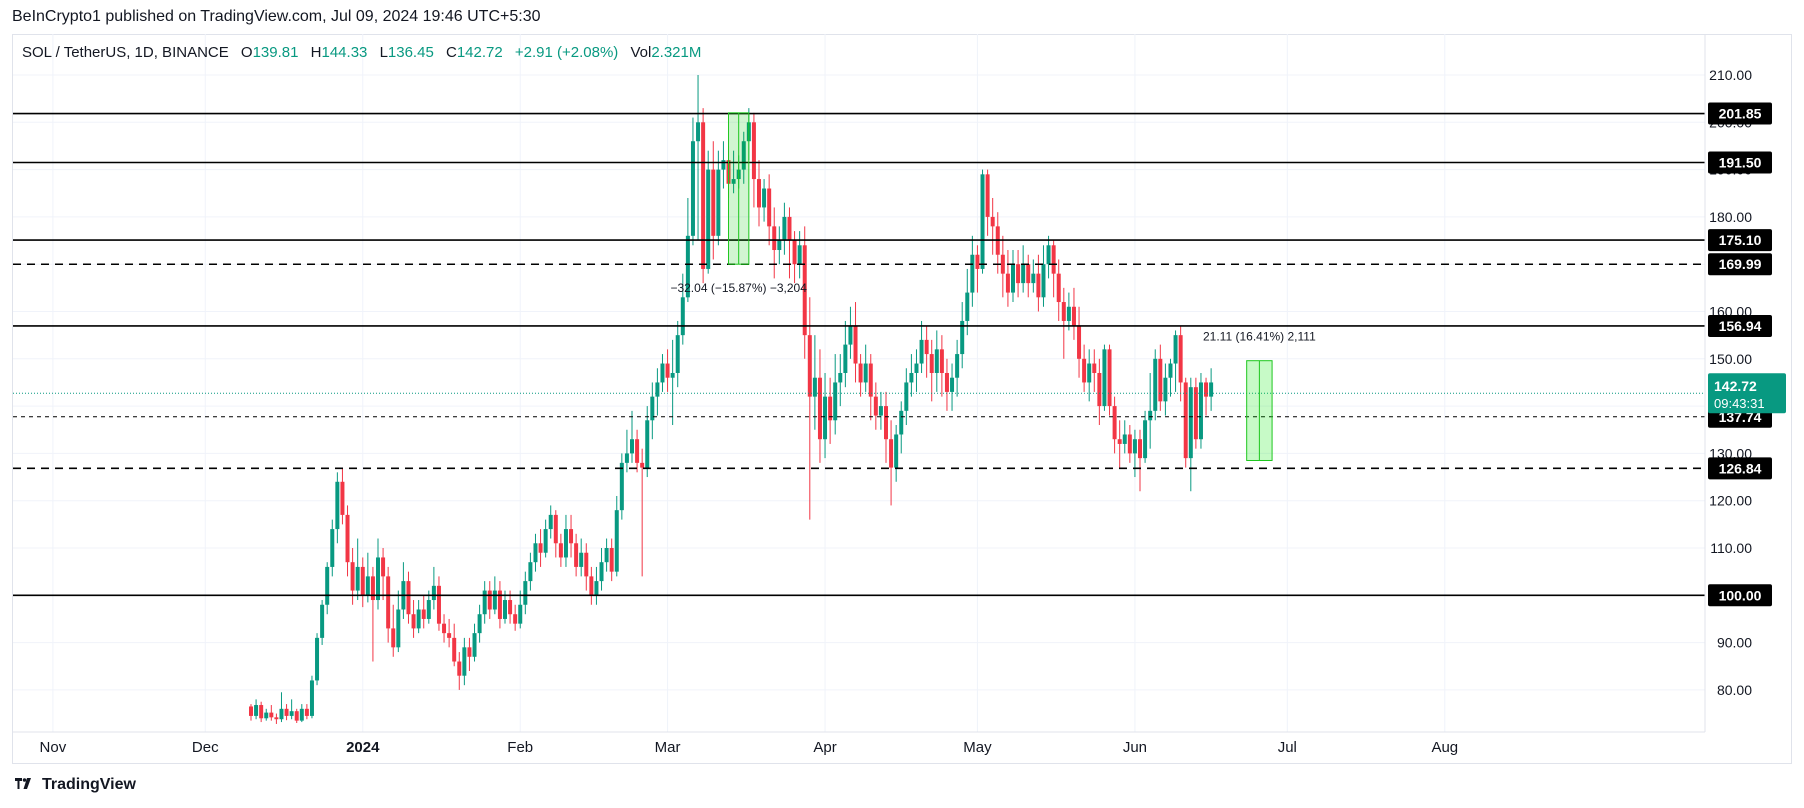  I want to click on price-tick-label: 120.00, so click(1730, 501).